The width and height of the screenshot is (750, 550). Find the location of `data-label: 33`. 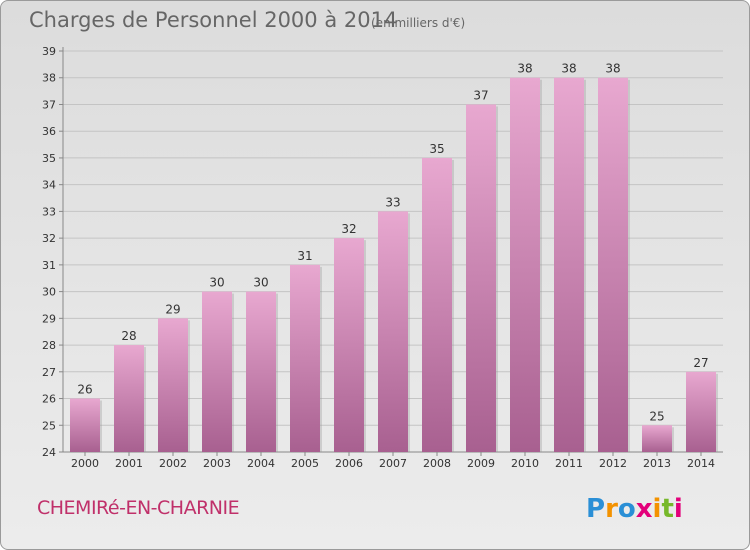

data-label: 33 is located at coordinates (392, 202).